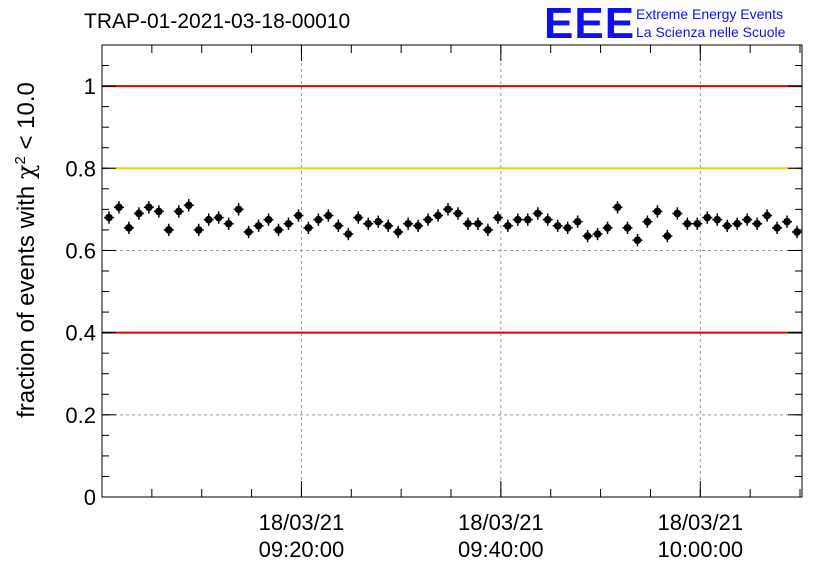  What do you see at coordinates (26, 172) in the screenshot?
I see `y-axis-label-symbol: χ` at bounding box center [26, 172].